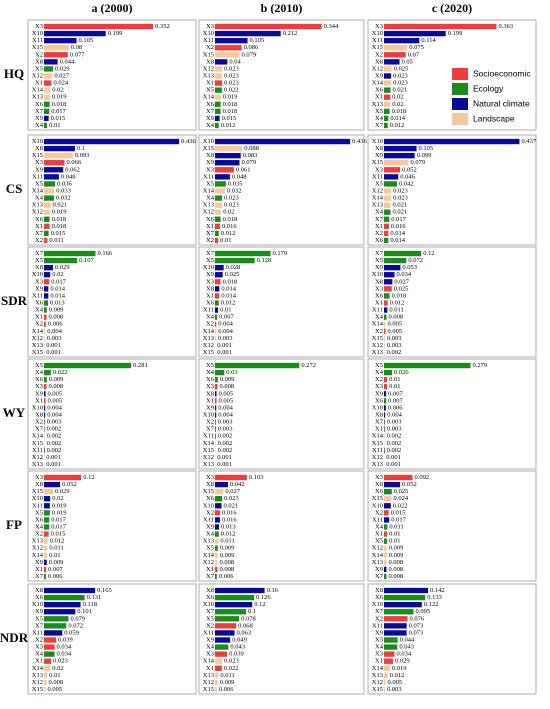 Image resolution: width=550 pixels, height=709 pixels. Describe the element at coordinates (422, 477) in the screenshot. I see `value-label: 0.092` at that location.